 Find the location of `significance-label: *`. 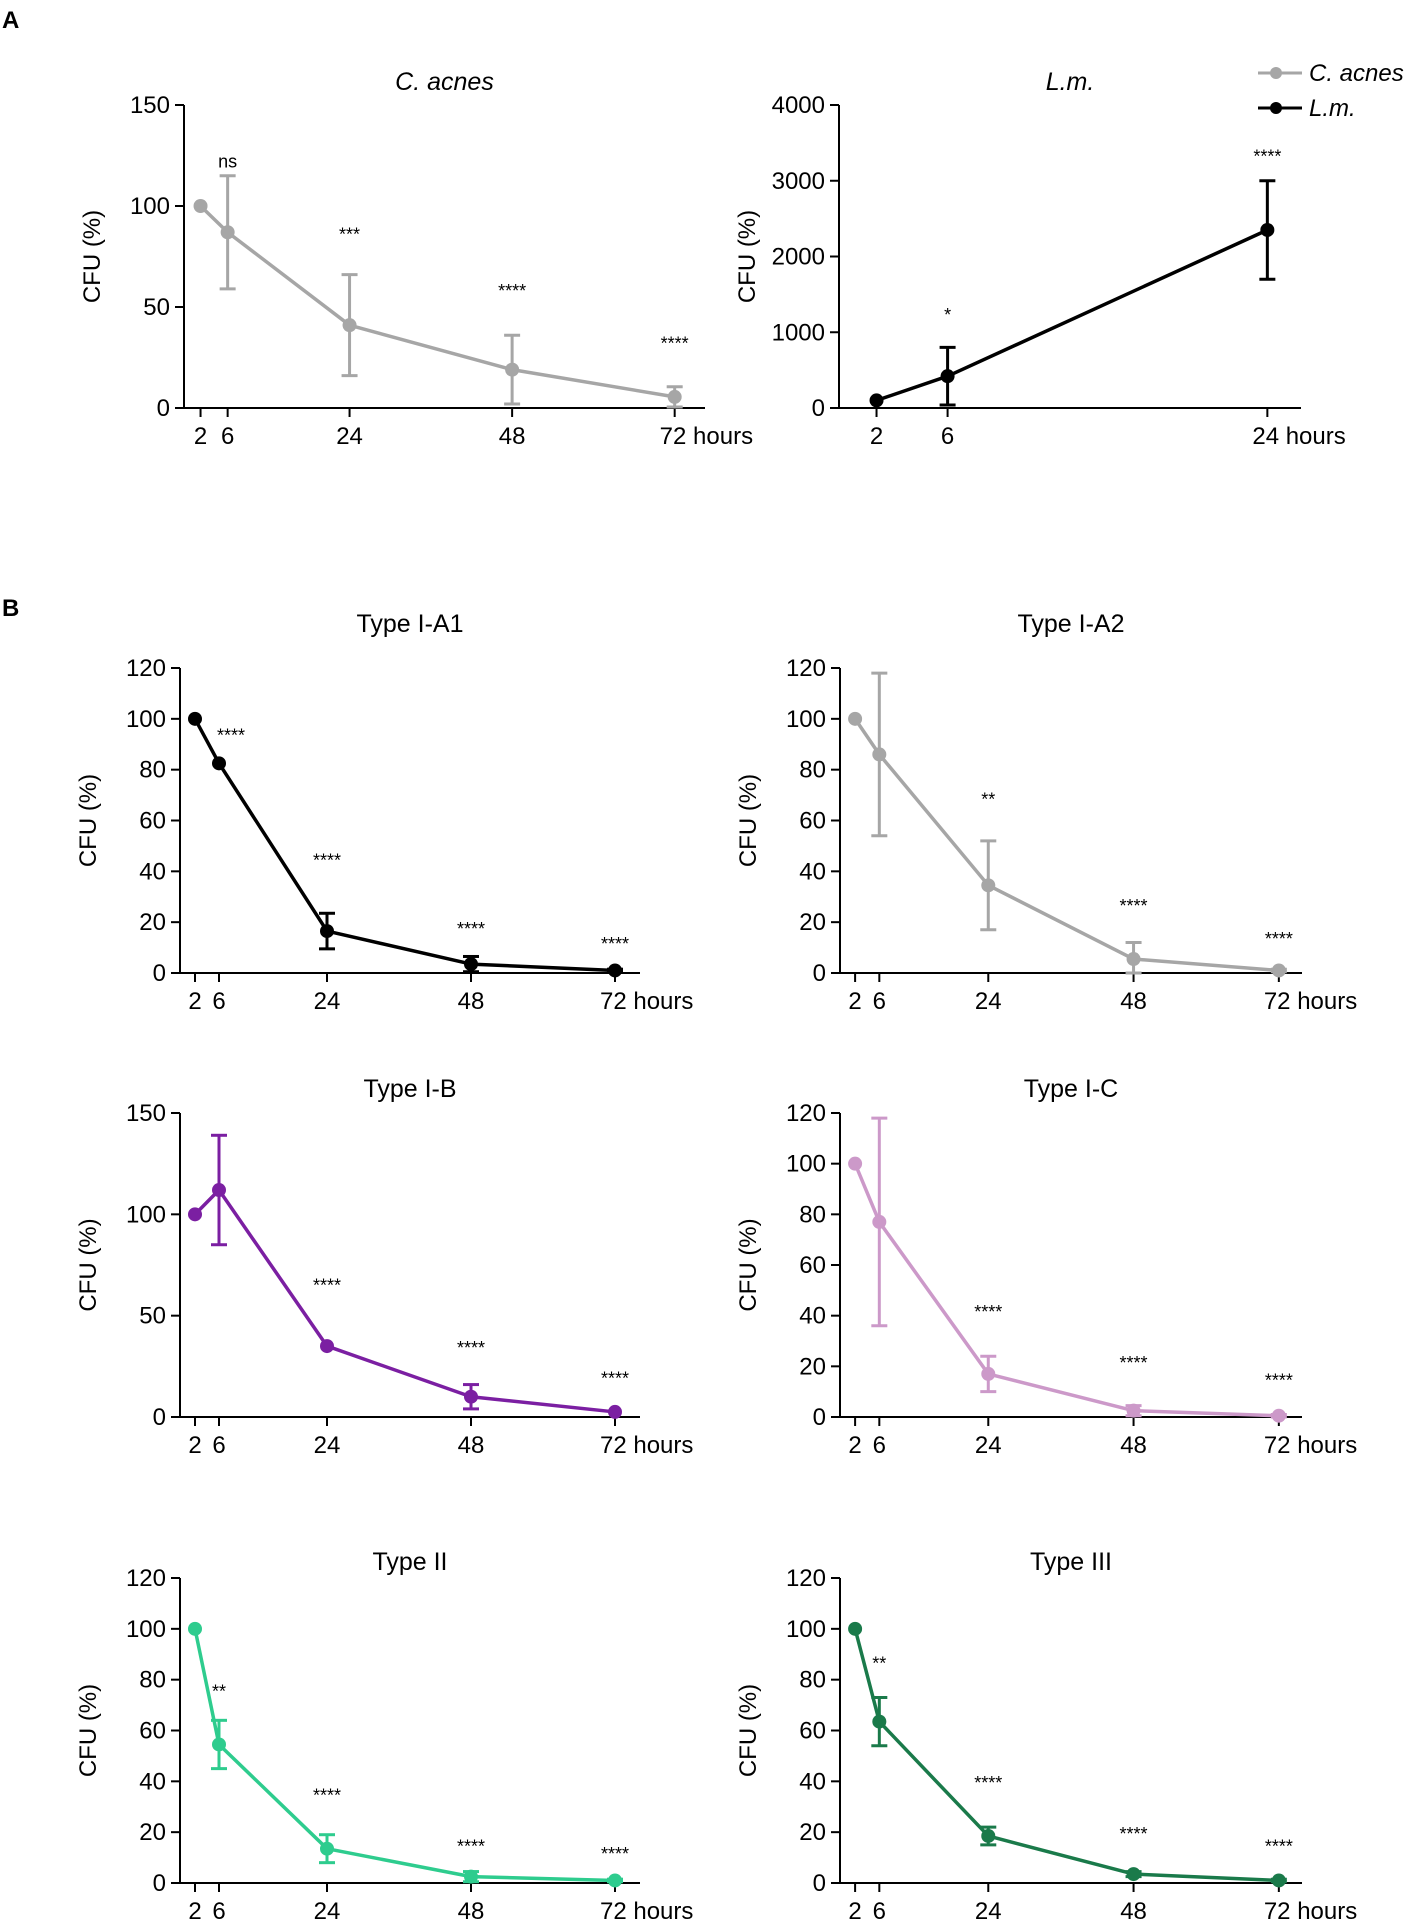

significance-label: * is located at coordinates (947, 315).